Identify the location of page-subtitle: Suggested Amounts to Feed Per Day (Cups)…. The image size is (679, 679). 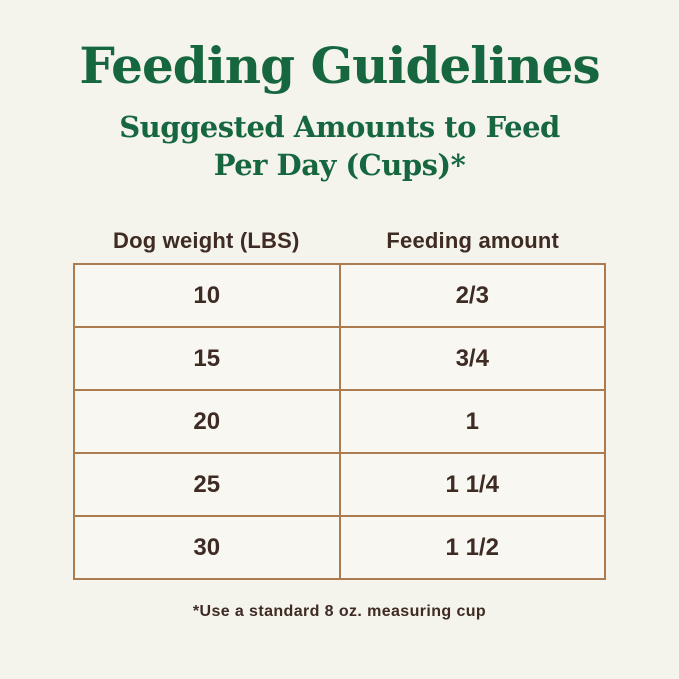
(339, 146).